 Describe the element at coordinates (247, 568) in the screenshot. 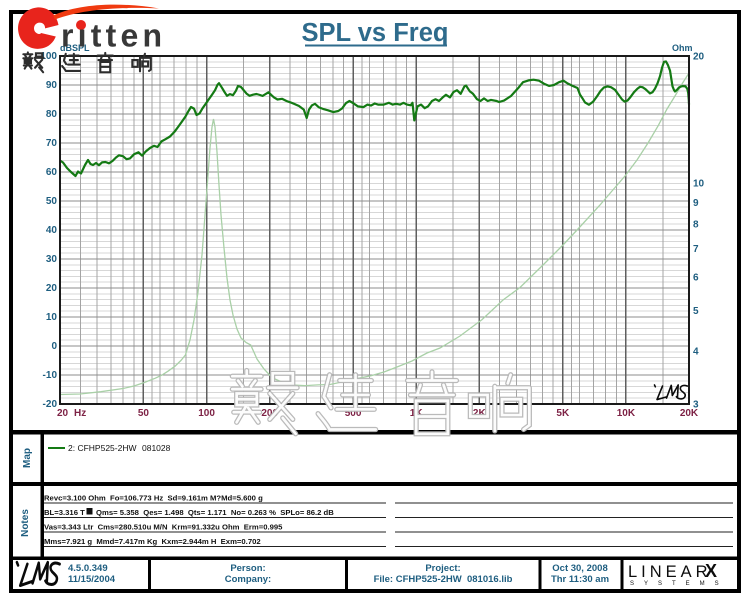

I see `svg-text: Person:` at that location.